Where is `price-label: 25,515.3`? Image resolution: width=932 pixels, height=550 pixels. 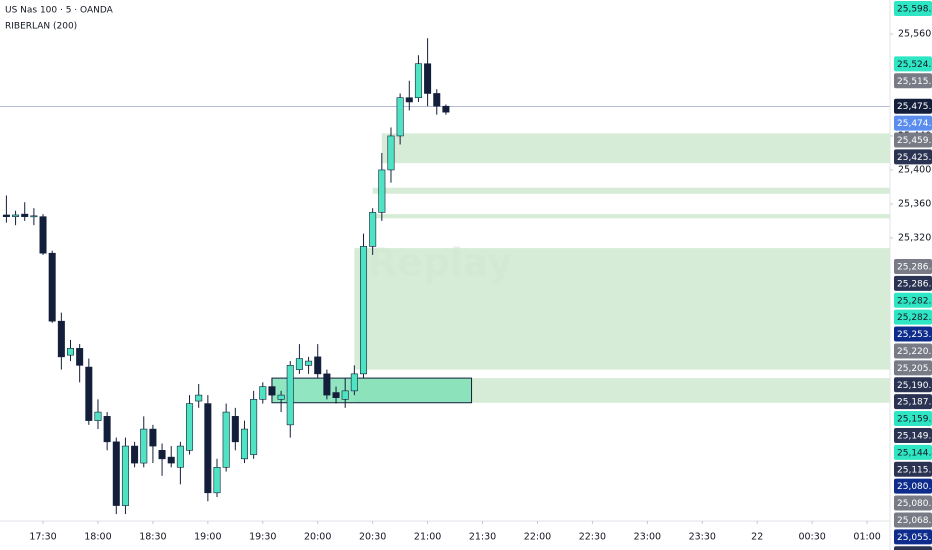 price-label: 25,515.3 is located at coordinates (914, 82).